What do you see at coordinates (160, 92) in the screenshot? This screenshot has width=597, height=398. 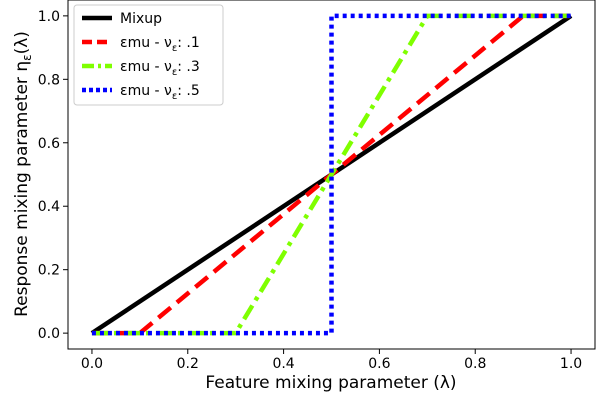 I see `legend-label-4: εmu - νε: .5` at bounding box center [160, 92].